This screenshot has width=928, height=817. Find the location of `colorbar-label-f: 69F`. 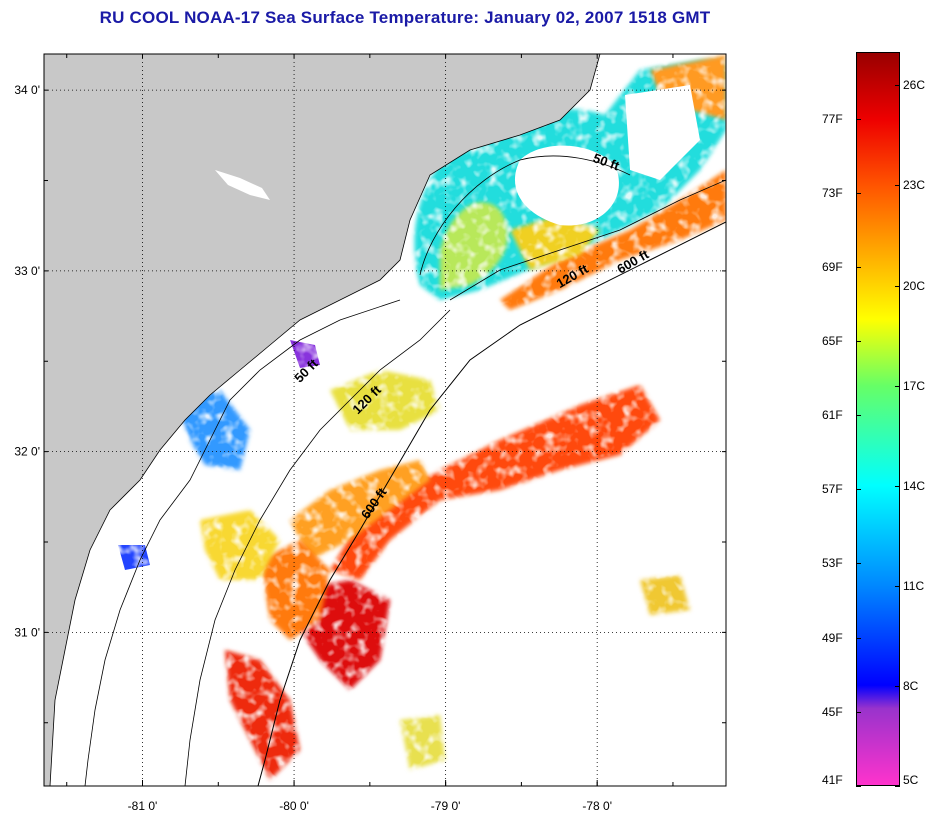

colorbar-label-f: 69F is located at coordinates (832, 266).